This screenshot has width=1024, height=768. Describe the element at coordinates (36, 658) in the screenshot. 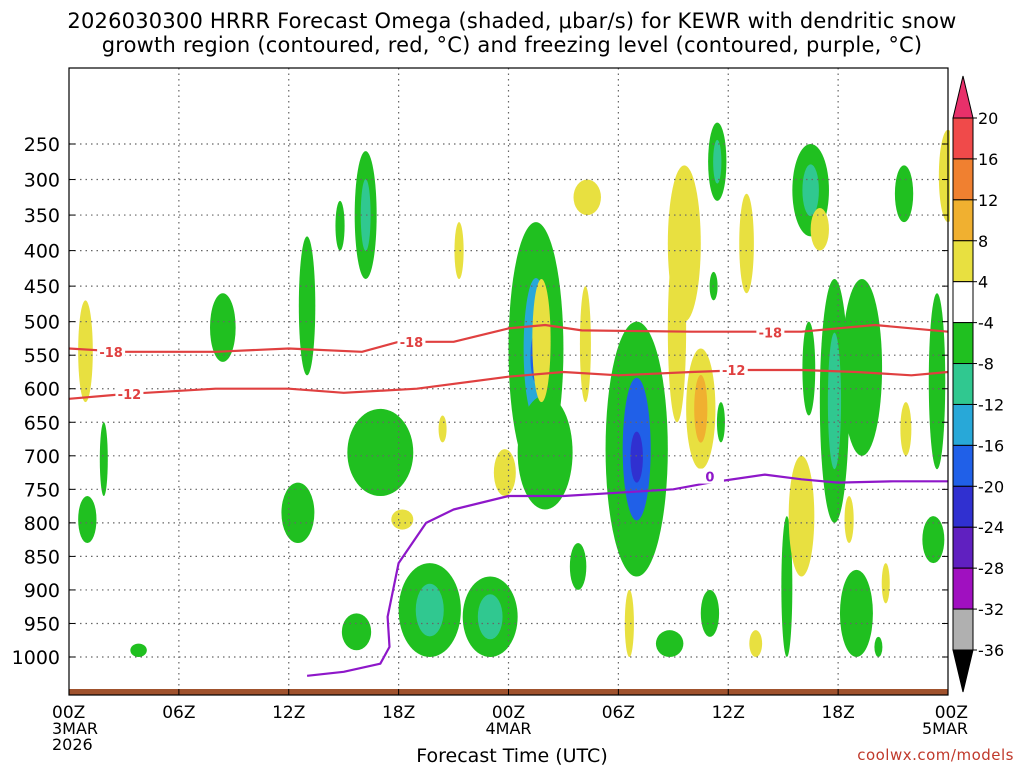

I see `y-tick-label-1000: 1000` at that location.